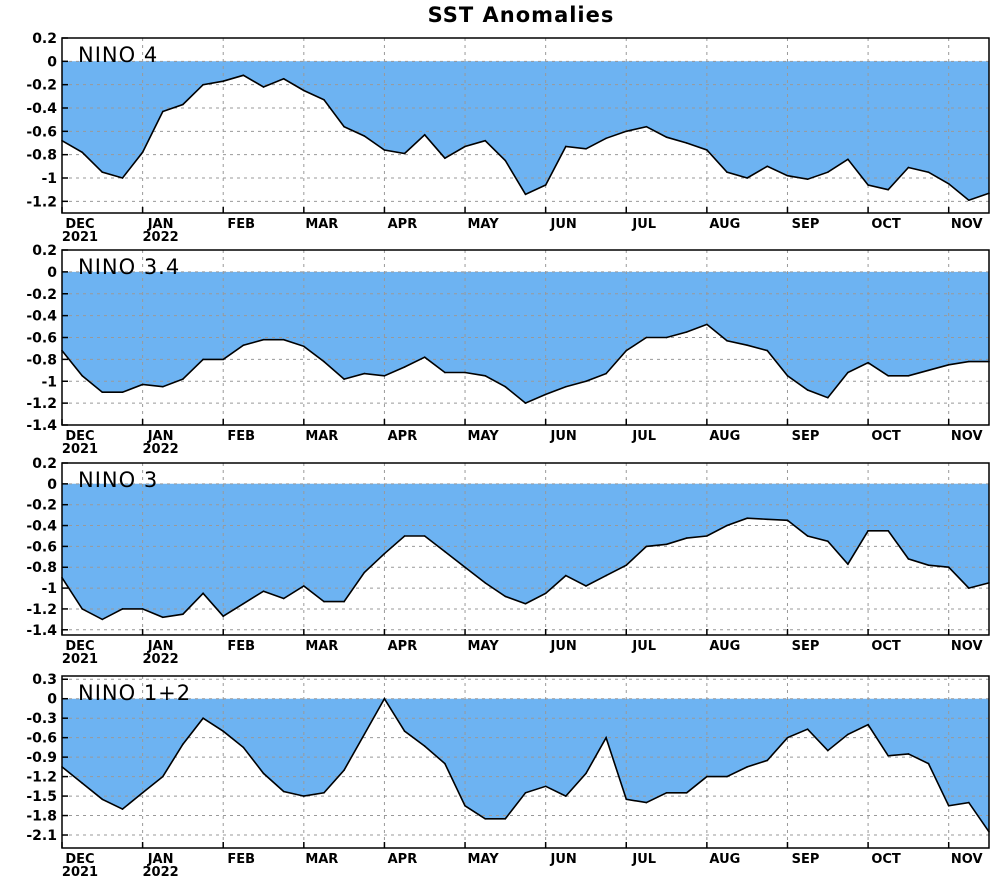 The image size is (992, 882). Describe the element at coordinates (161, 872) in the screenshot. I see `x-year-label: 2022` at that location.